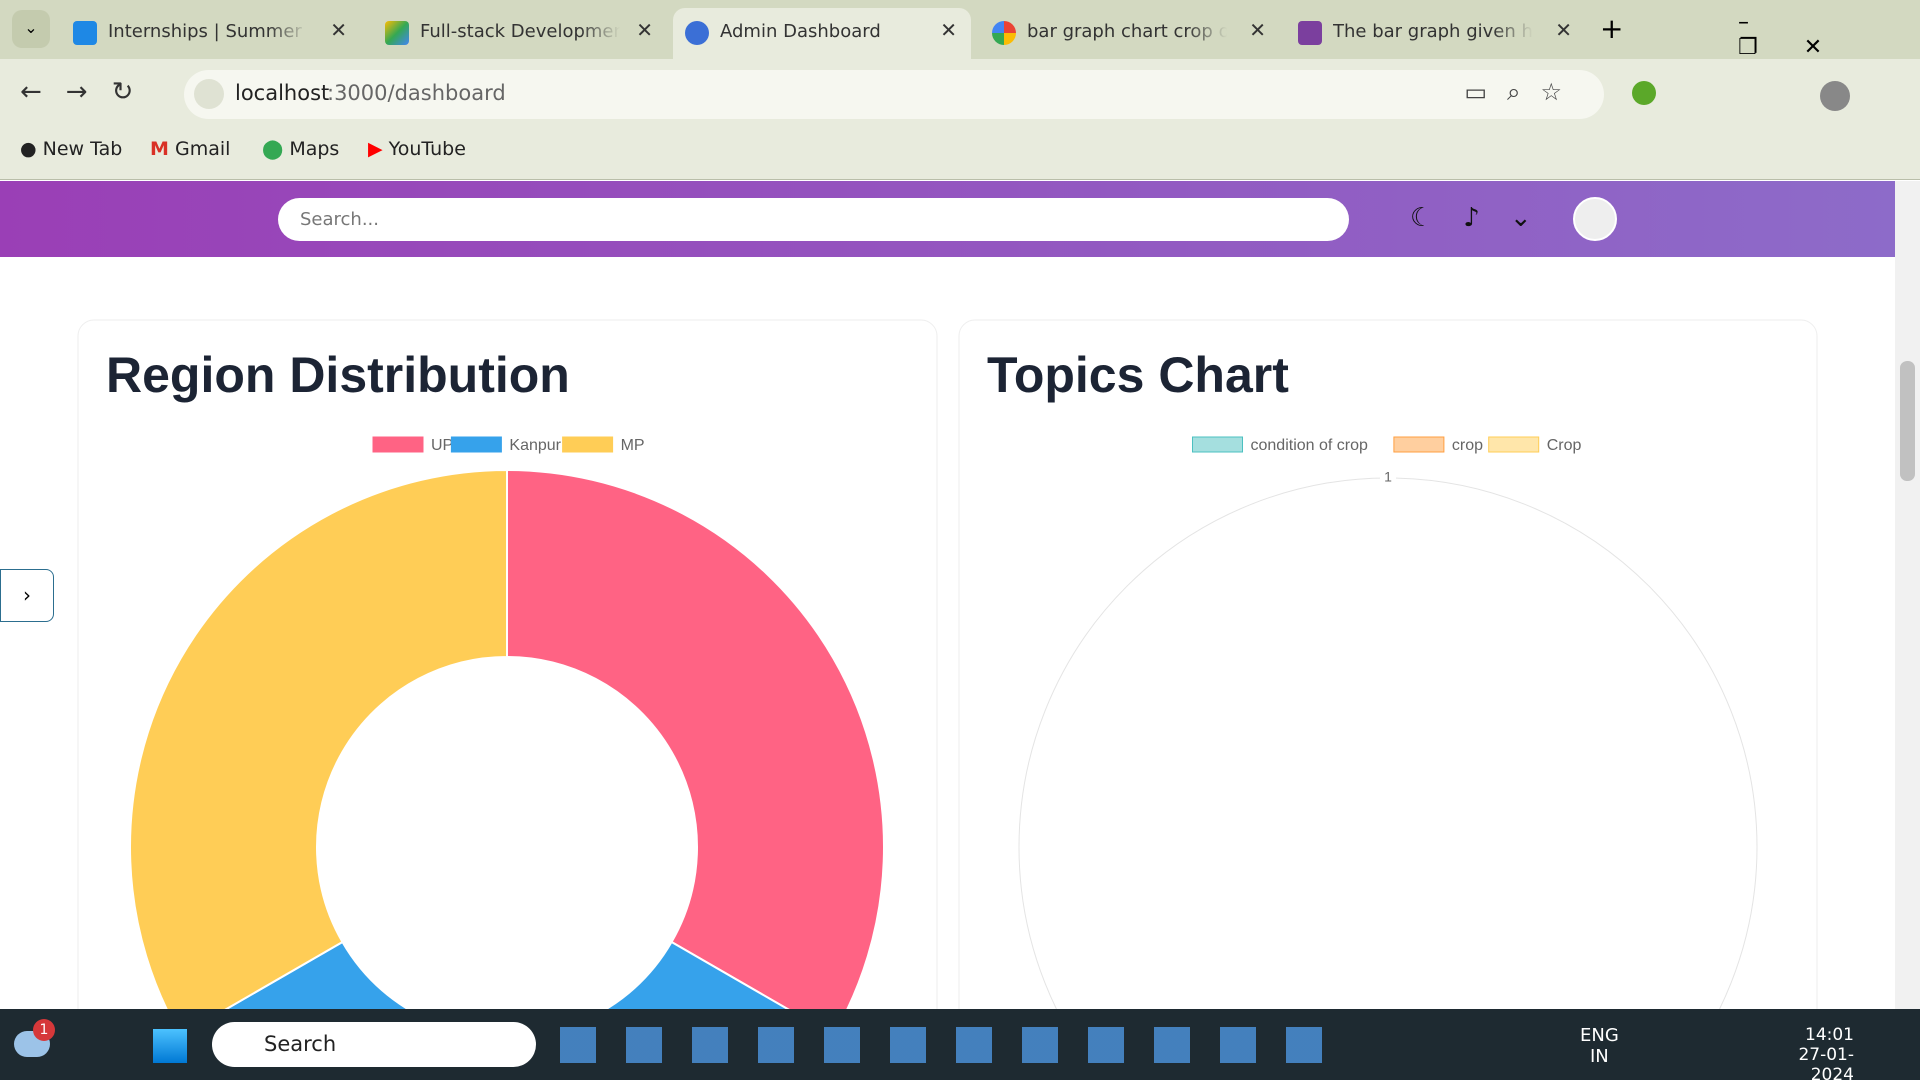 This screenshot has width=1920, height=1085. What do you see at coordinates (300, 1044) in the screenshot?
I see `search-label: Search` at bounding box center [300, 1044].